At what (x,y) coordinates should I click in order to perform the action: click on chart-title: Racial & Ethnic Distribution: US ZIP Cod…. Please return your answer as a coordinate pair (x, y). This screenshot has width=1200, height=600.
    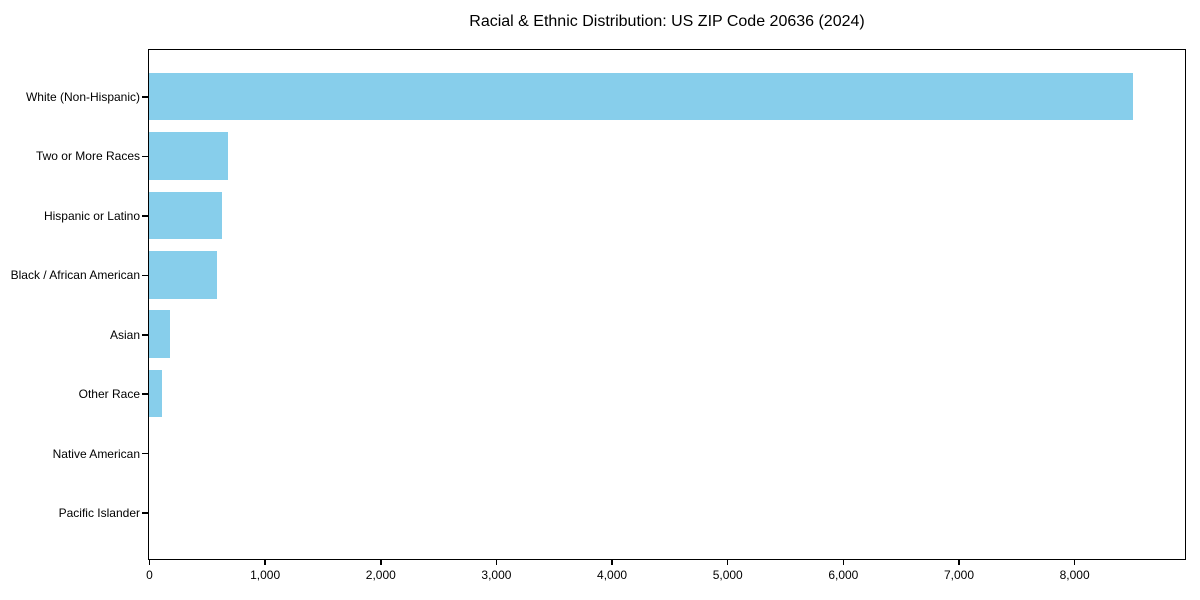
    Looking at the image, I should click on (667, 21).